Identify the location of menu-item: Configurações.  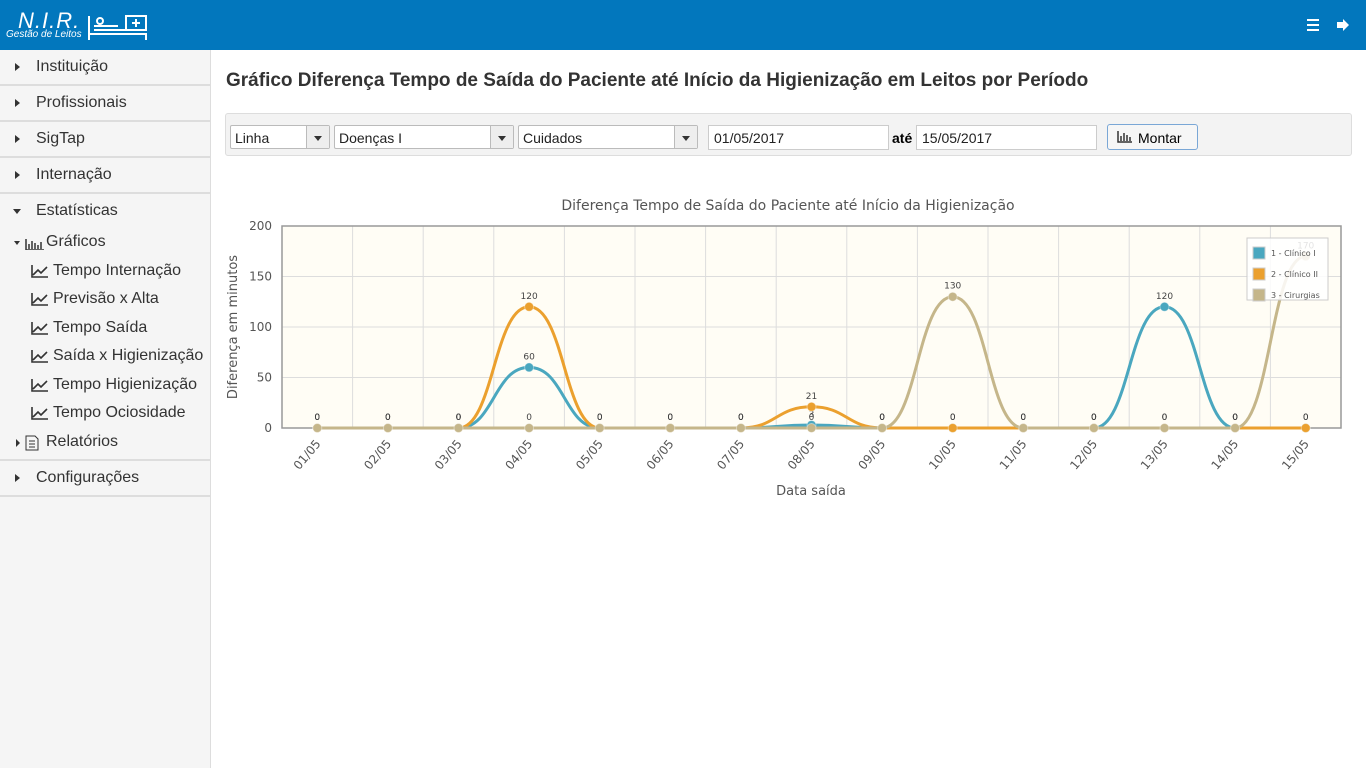
(105, 478).